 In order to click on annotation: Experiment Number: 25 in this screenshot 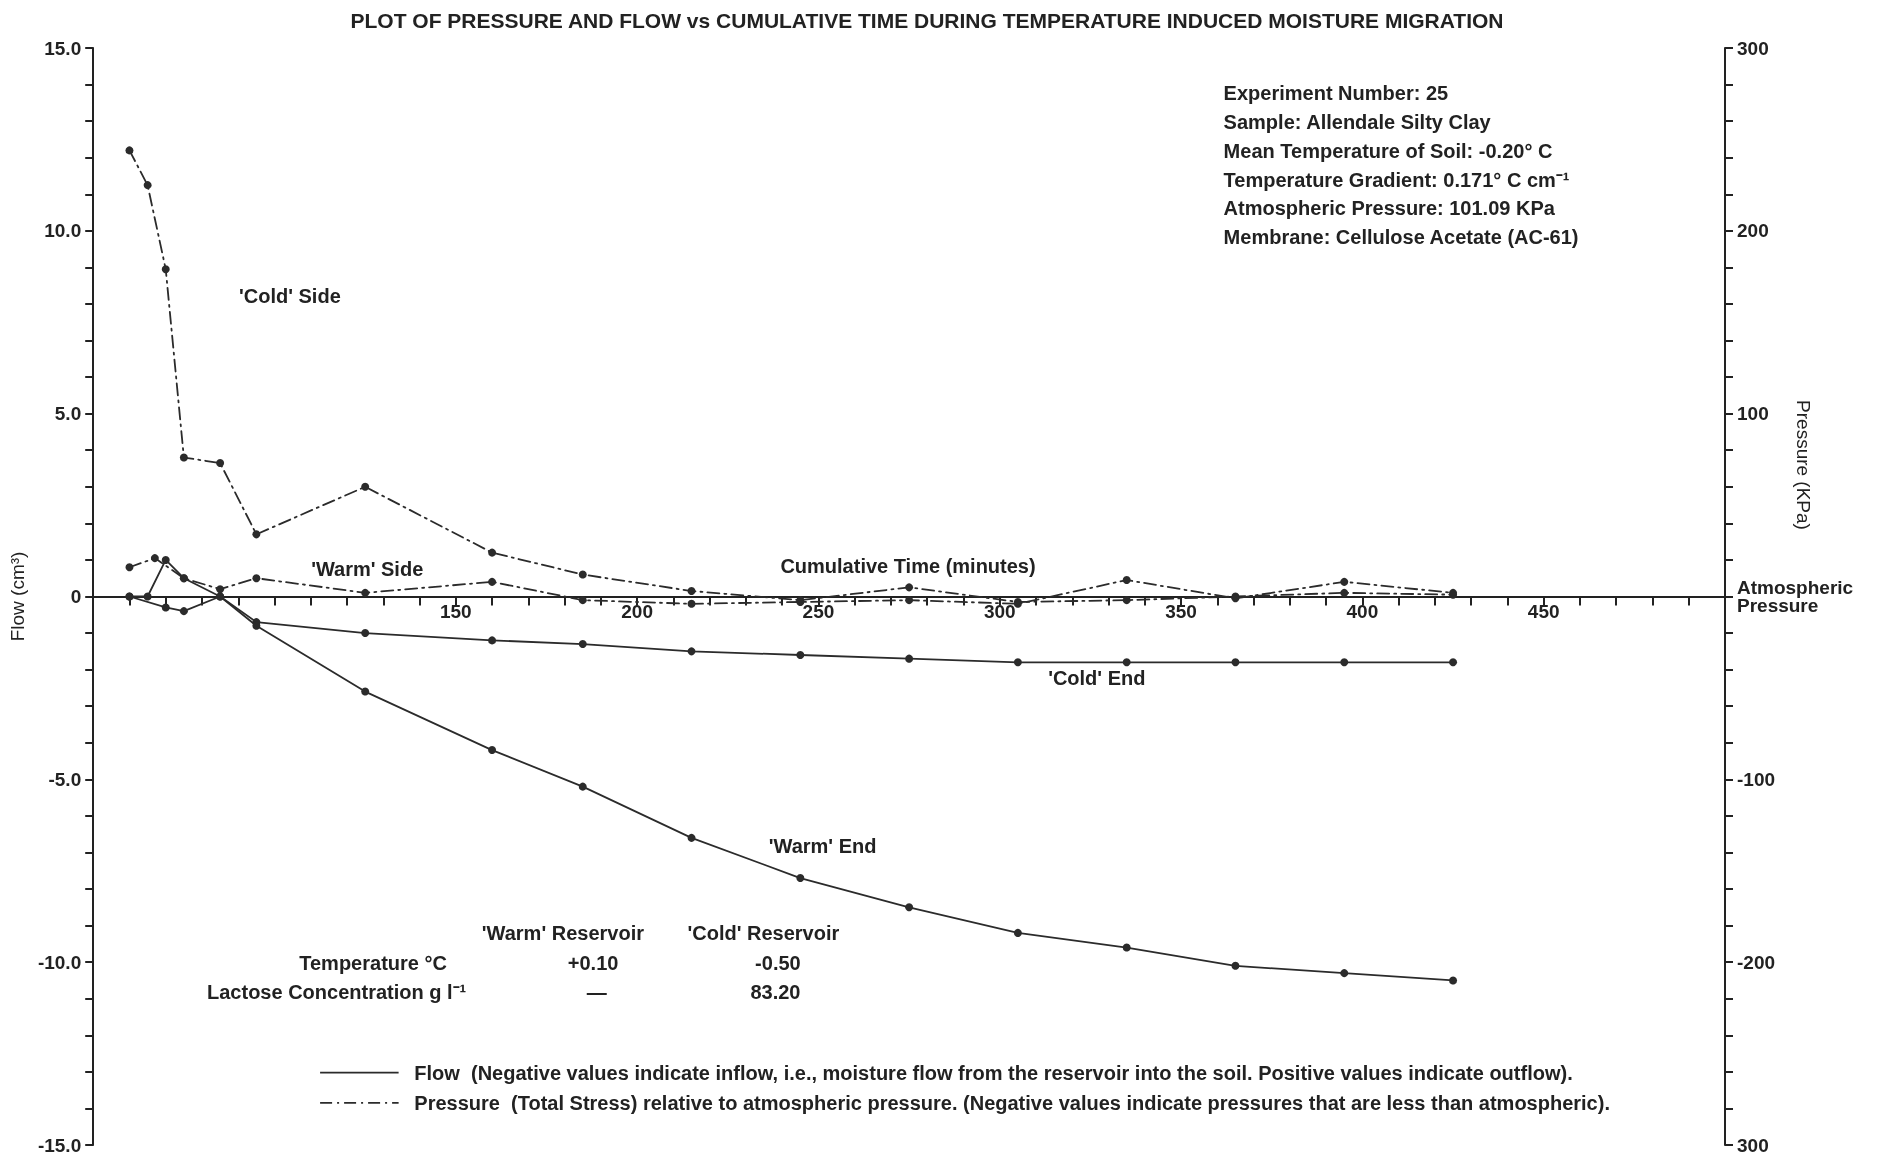, I will do `click(1336, 93)`.